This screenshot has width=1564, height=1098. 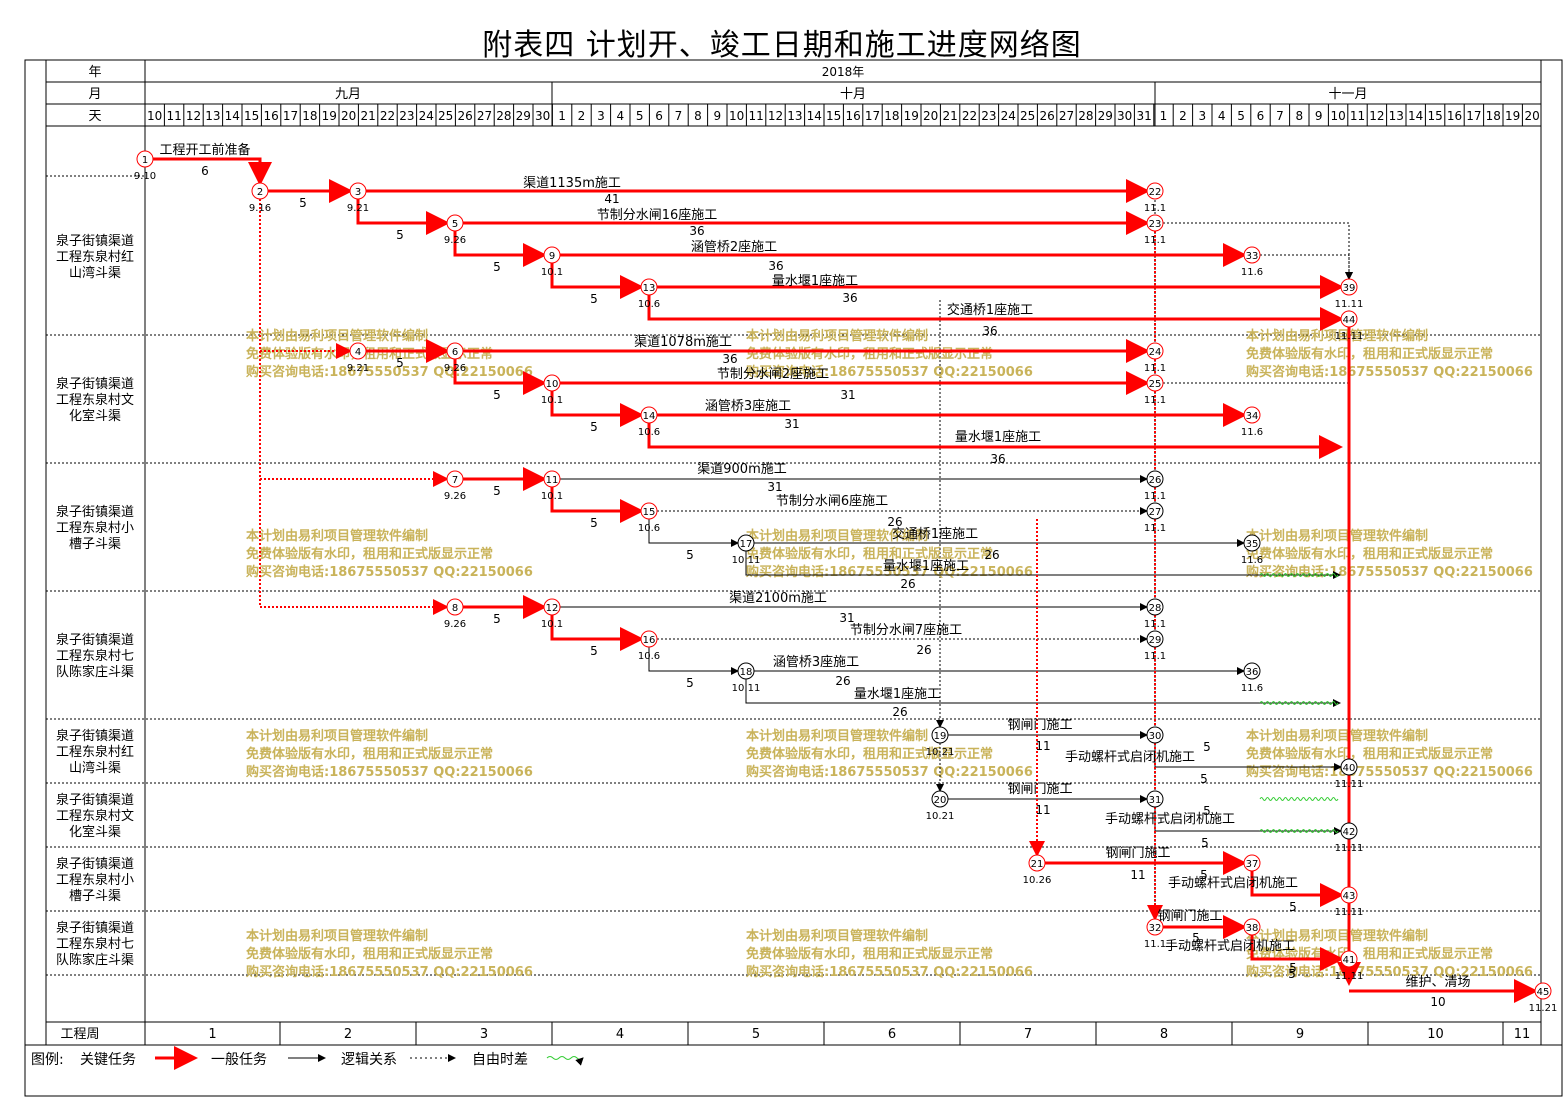 What do you see at coordinates (1389, 972) in the screenshot?
I see `watermark-text: 购买咨询电话:18675550537 QQ:22150066` at bounding box center [1389, 972].